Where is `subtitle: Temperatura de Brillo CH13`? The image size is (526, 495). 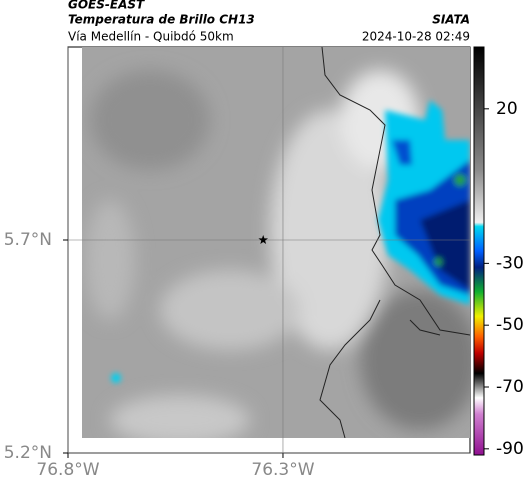
subtitle: Temperatura de Brillo CH13 is located at coordinates (161, 20).